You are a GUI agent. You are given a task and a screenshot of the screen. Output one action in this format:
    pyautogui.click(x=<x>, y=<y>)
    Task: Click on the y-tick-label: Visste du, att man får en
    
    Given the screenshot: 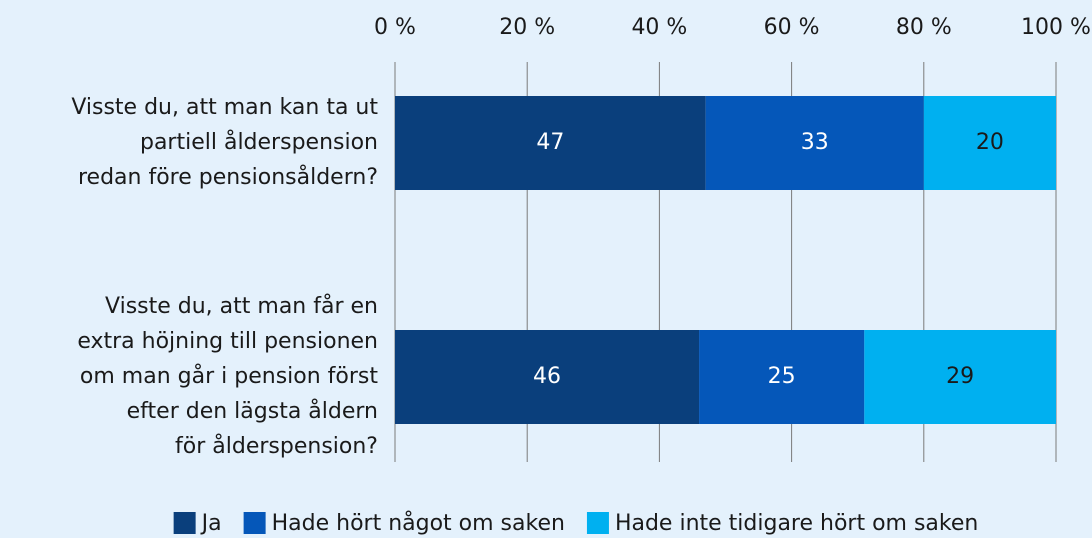 What is the action you would take?
    pyautogui.click(x=241, y=306)
    